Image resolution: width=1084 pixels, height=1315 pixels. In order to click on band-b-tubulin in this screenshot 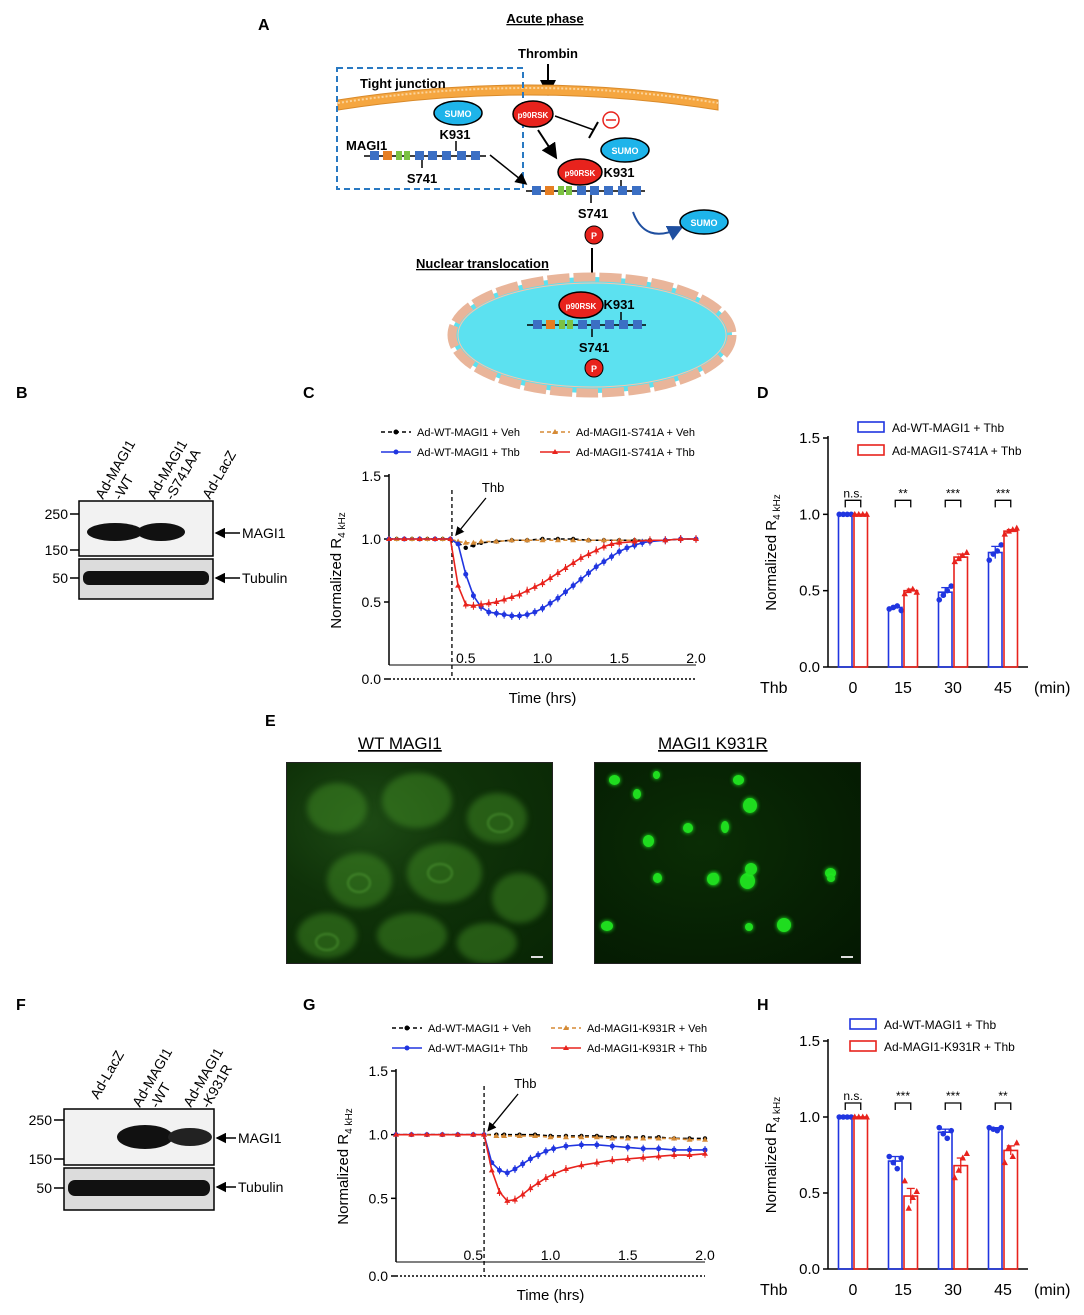, I will do `click(146, 578)`.